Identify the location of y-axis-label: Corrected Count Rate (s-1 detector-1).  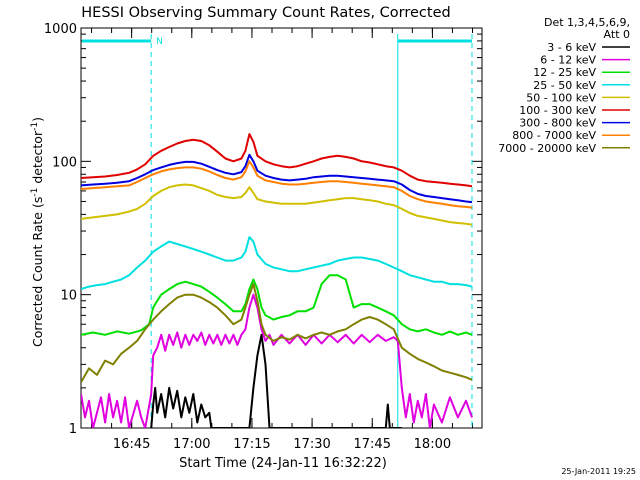
(37, 232).